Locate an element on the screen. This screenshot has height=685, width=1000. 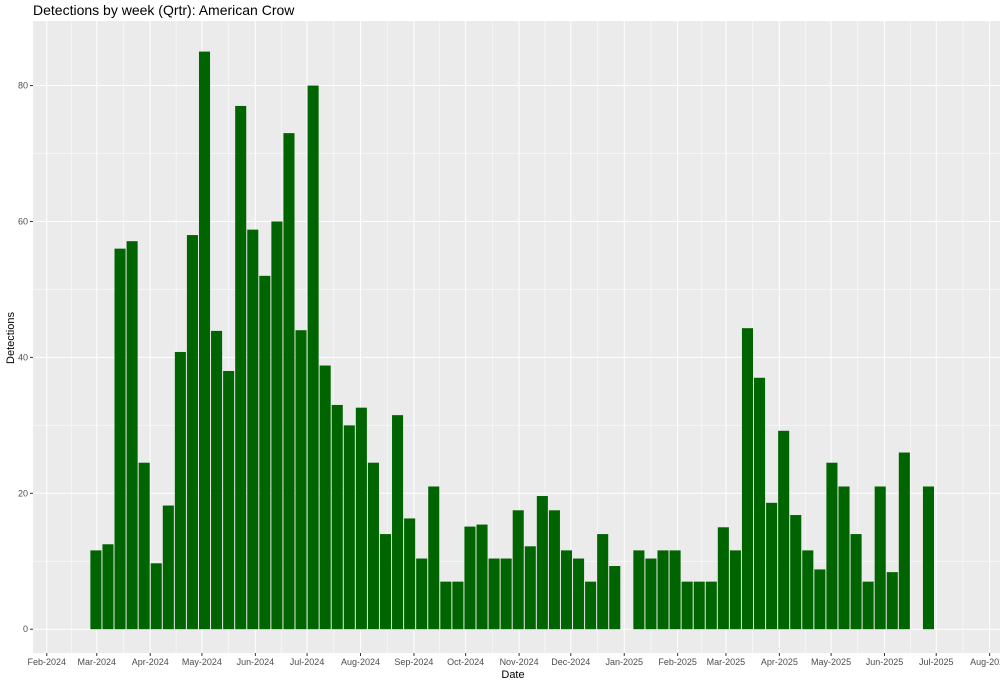
x-tick-label: Nov-2024 is located at coordinates (519, 662).